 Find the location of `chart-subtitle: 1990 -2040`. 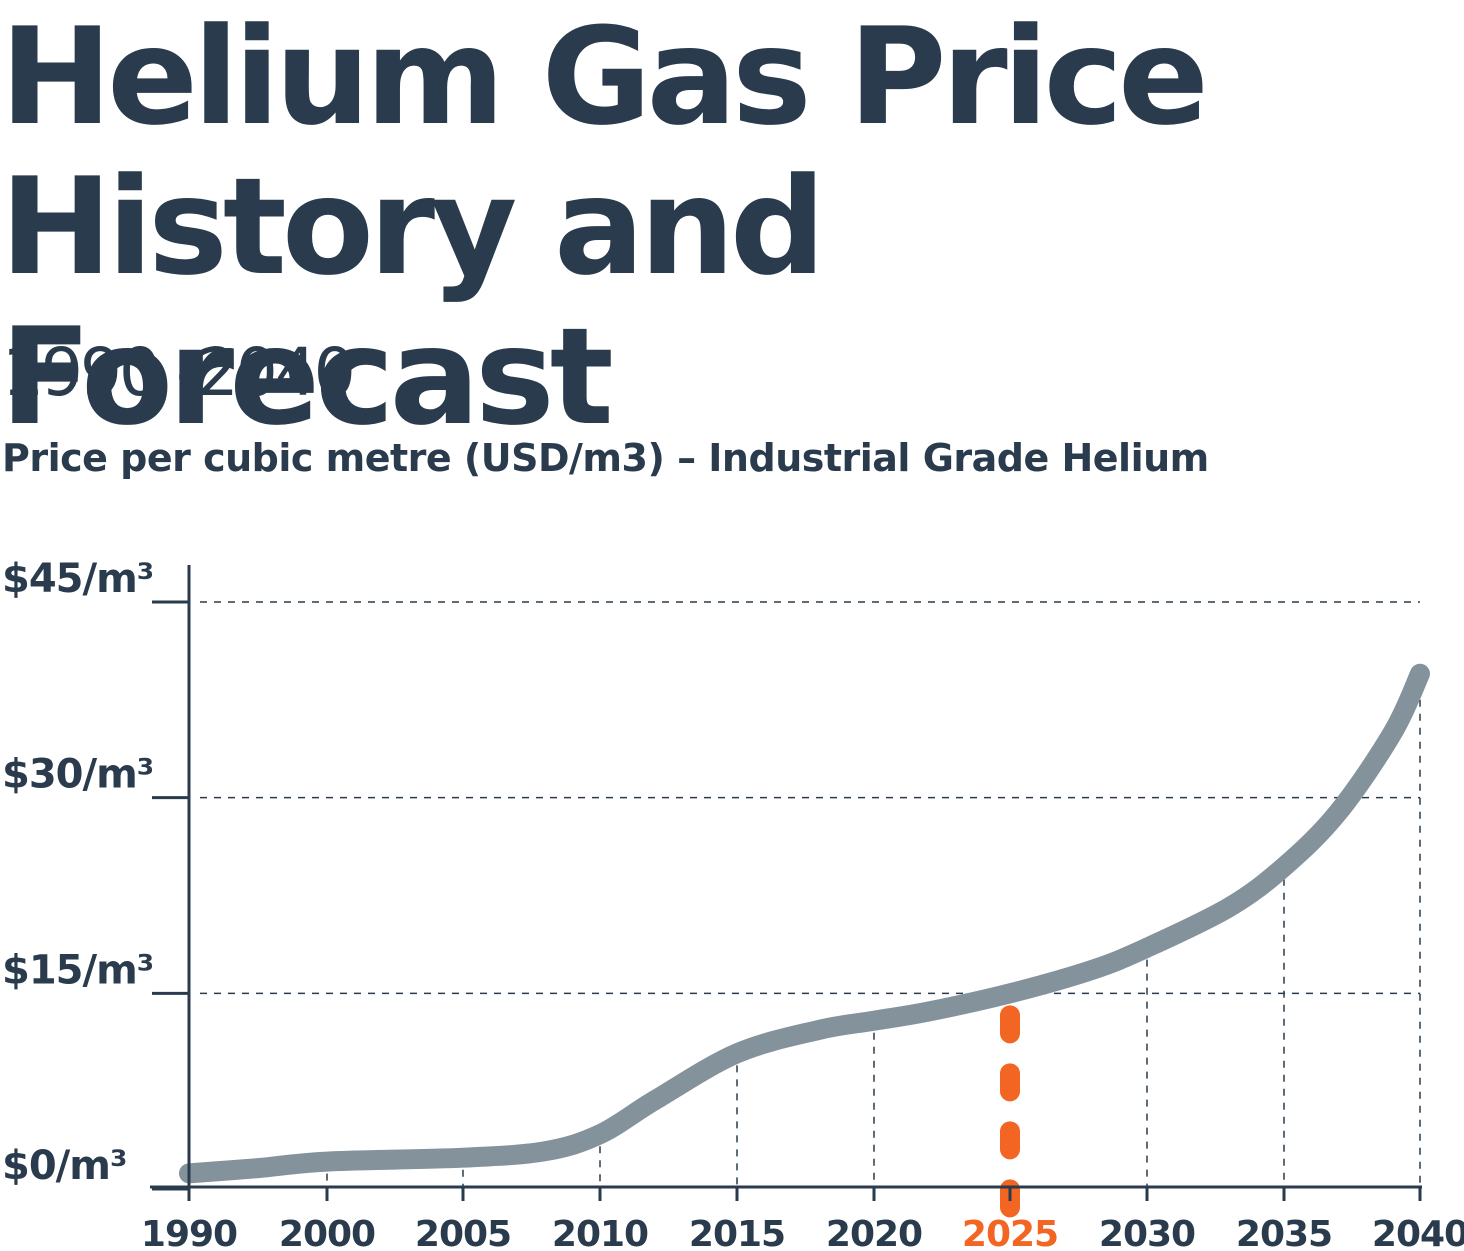

chart-subtitle: 1990 -2040 is located at coordinates (179, 372).